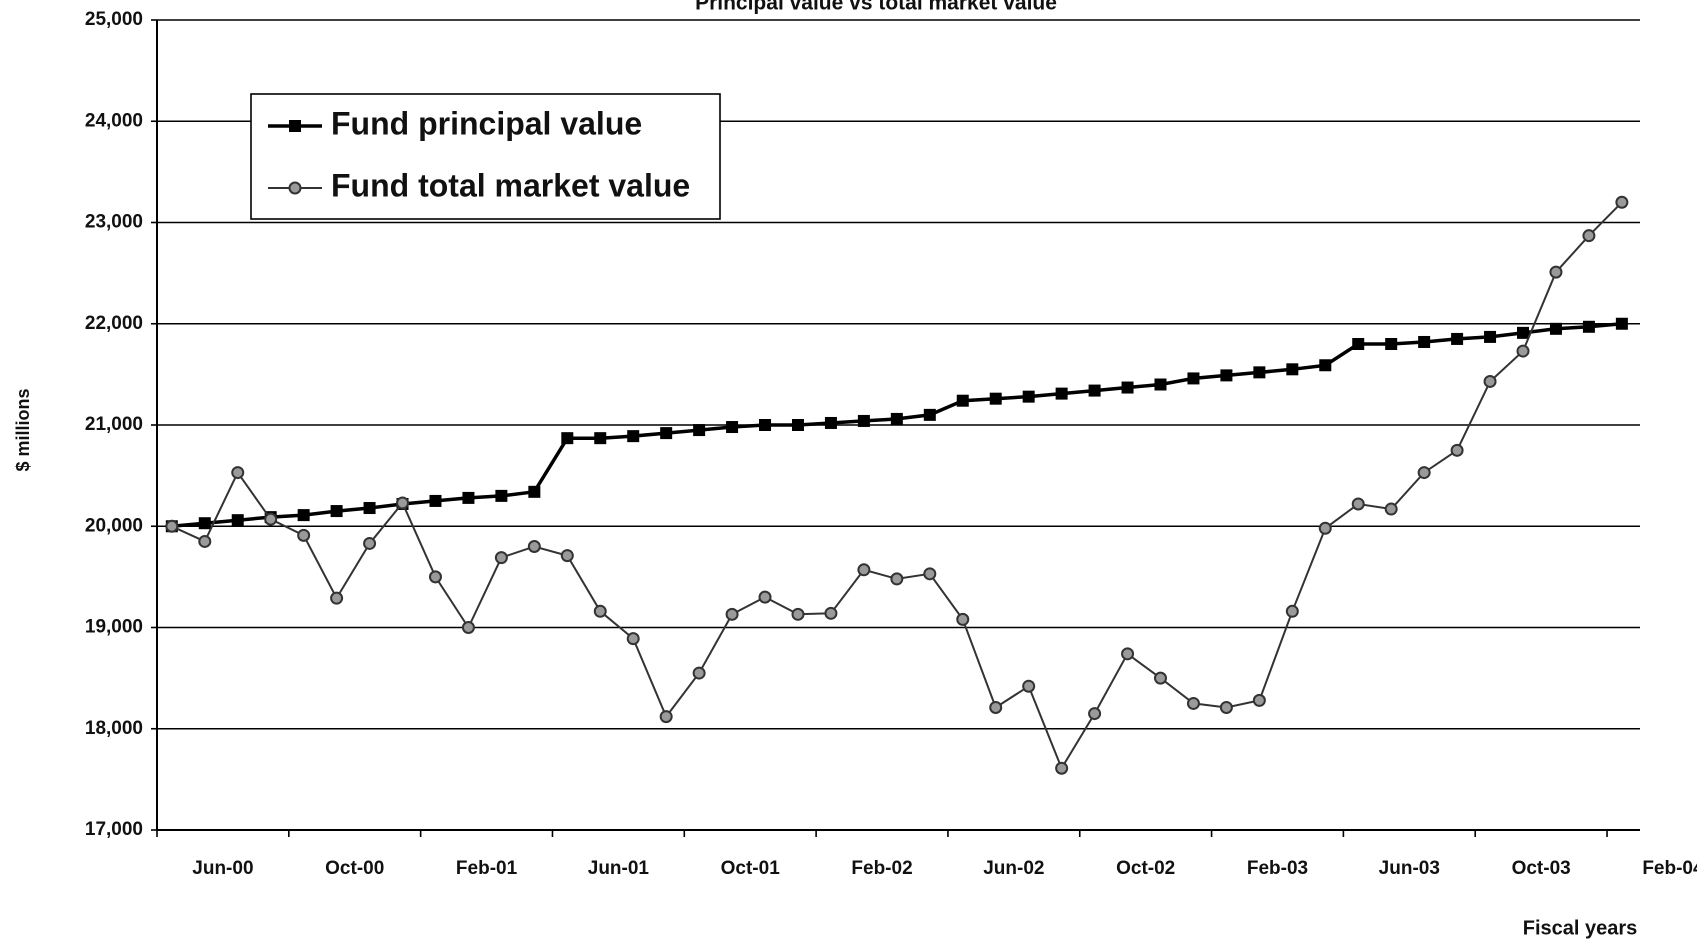 The image size is (1697, 948). I want to click on x-tick-label: Jun-02, so click(1013, 868).